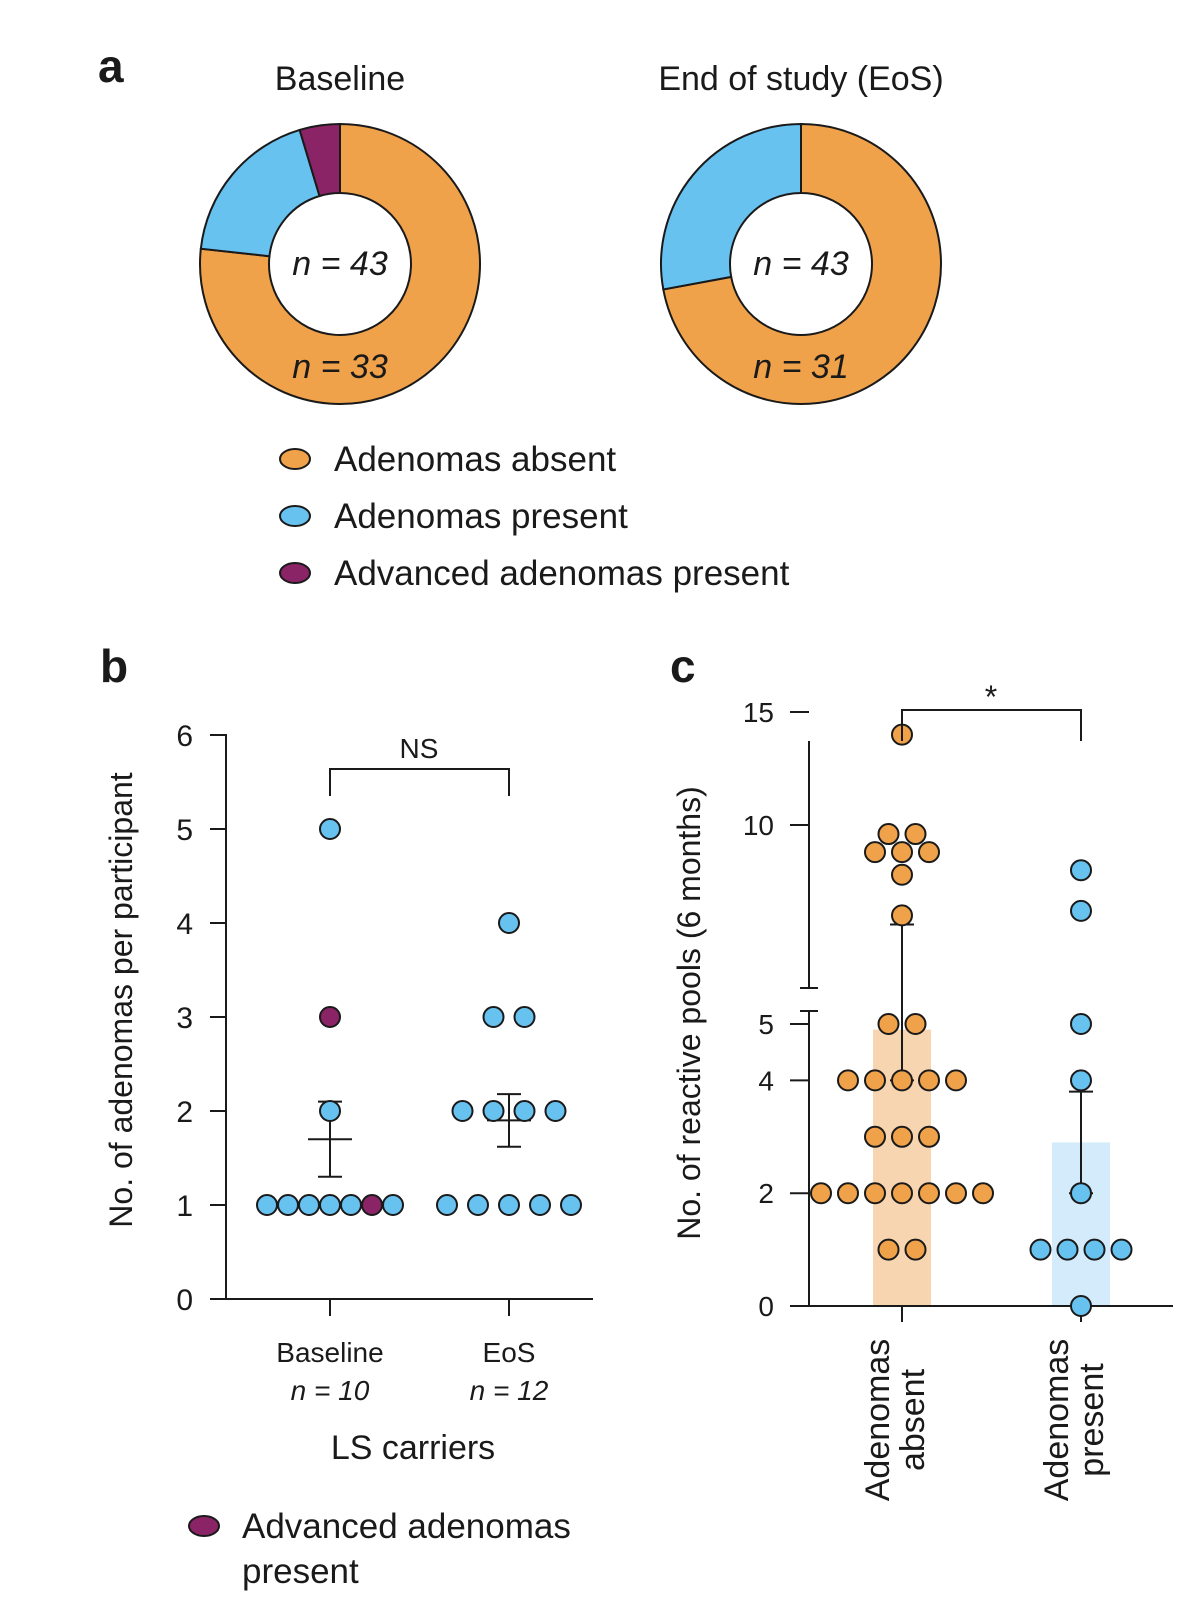 This screenshot has width=1200, height=1616. What do you see at coordinates (766, 1024) in the screenshot?
I see `panel-c-y-tick-label: 5` at bounding box center [766, 1024].